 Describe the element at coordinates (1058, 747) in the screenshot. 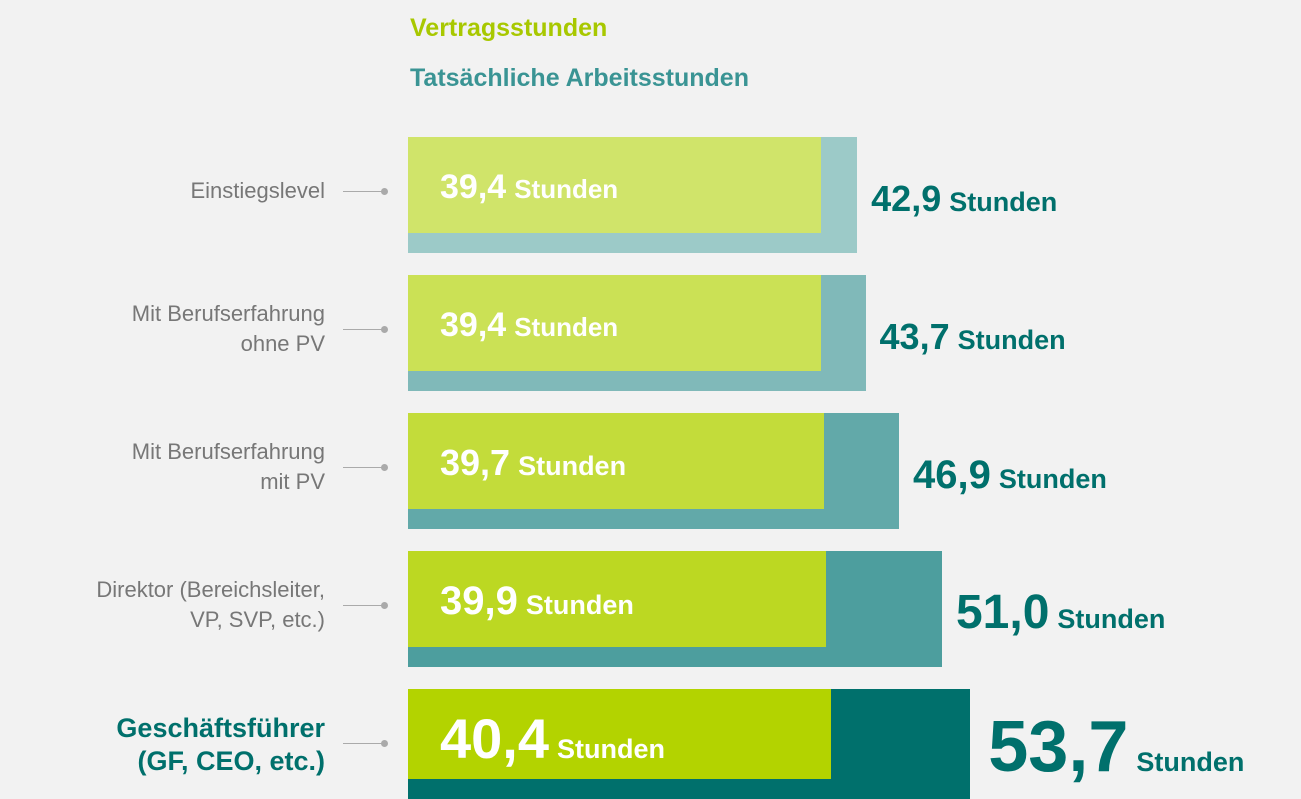

I see `value-label: 53,7` at that location.